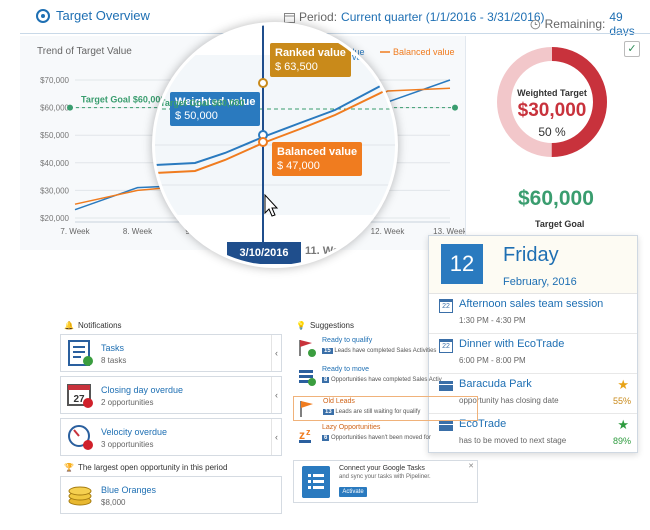  I want to click on flag-icon, so click(307, 348).